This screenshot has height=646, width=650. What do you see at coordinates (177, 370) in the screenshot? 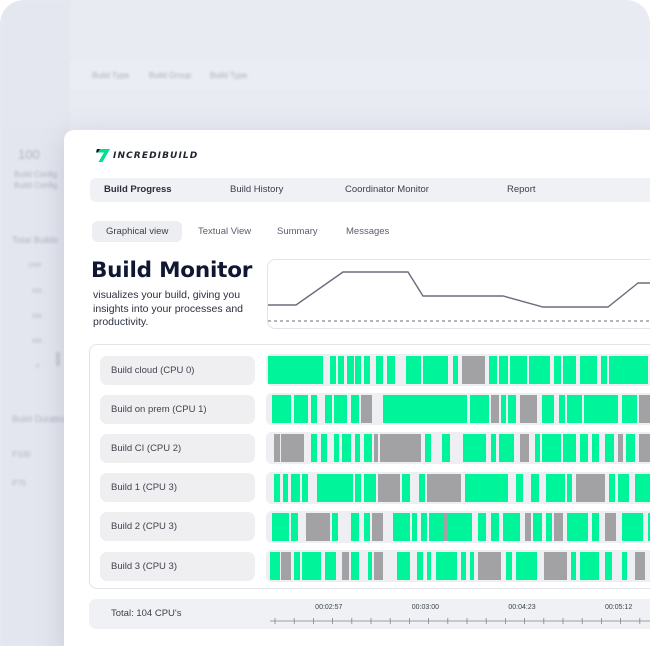
I see `process-label: Build cloud (CPU 0)` at bounding box center [177, 370].